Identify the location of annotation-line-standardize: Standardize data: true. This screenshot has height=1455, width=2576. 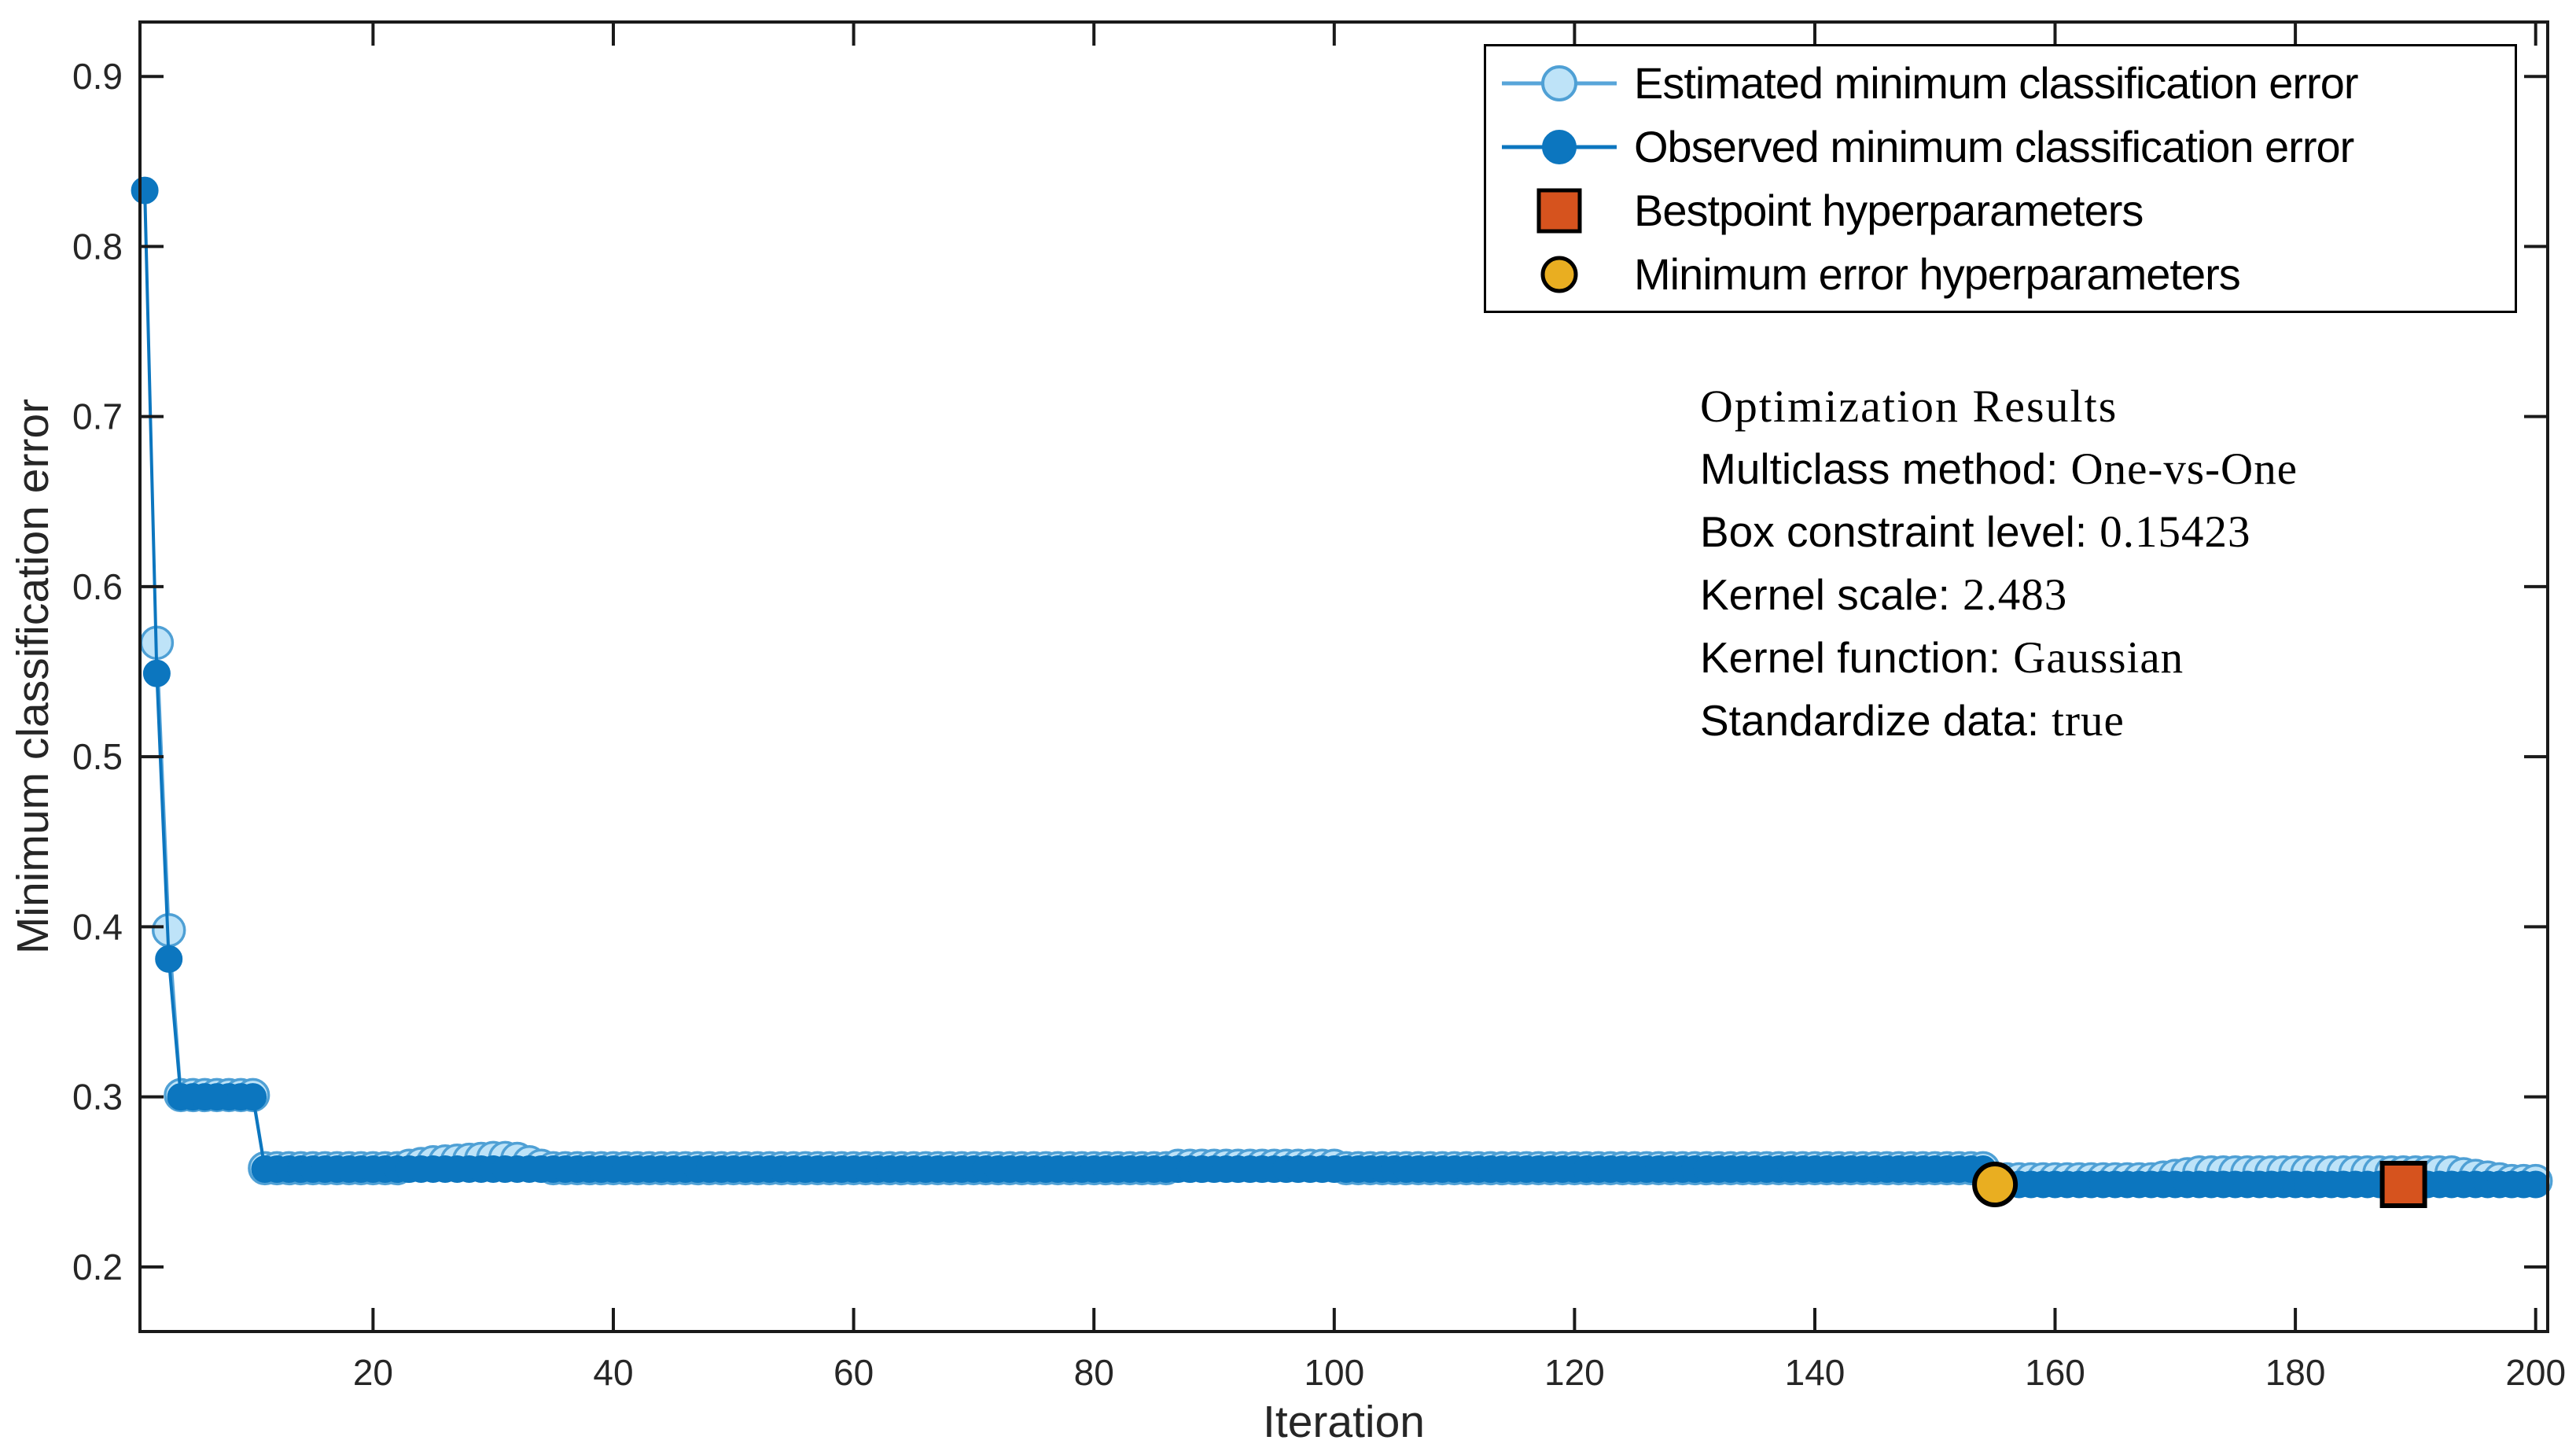
(1913, 720).